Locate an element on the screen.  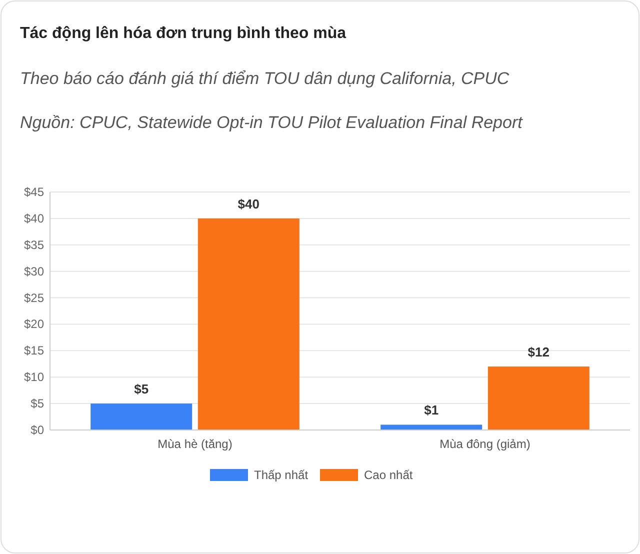
y-tick-label: $5 is located at coordinates (37, 403).